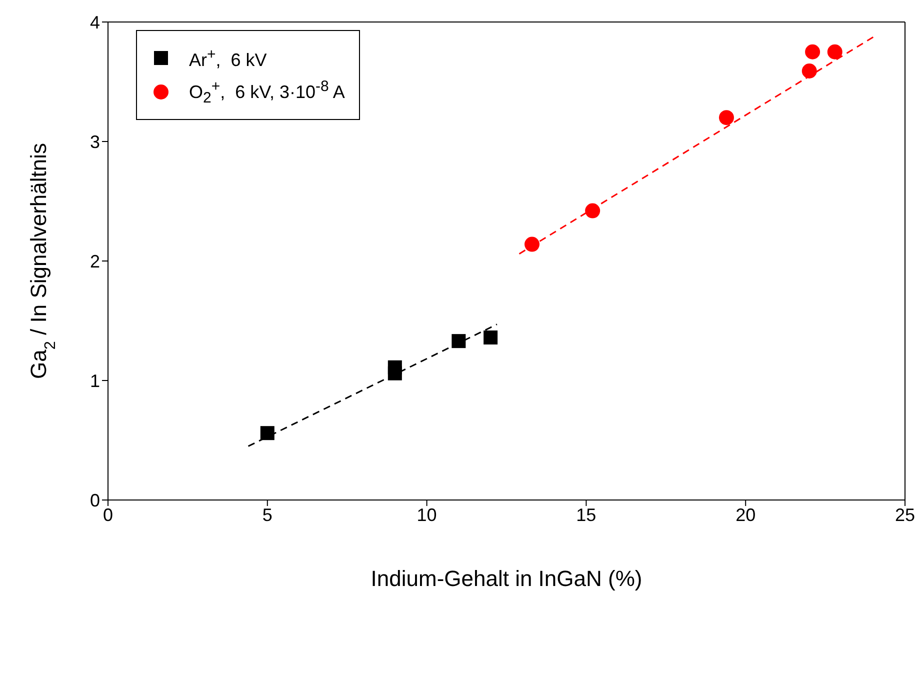 Image resolution: width=919 pixels, height=693 pixels. Describe the element at coordinates (267, 92) in the screenshot. I see `legend-label: O$_{2}$$^{+}$, 6 kV, 3·10$^{-8}$ A` at that location.